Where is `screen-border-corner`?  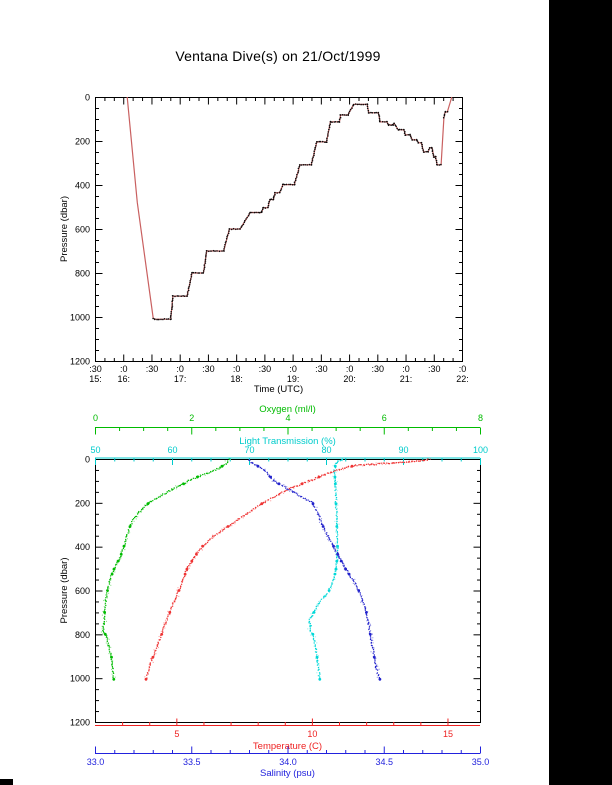 screen-border-corner is located at coordinates (6, 782).